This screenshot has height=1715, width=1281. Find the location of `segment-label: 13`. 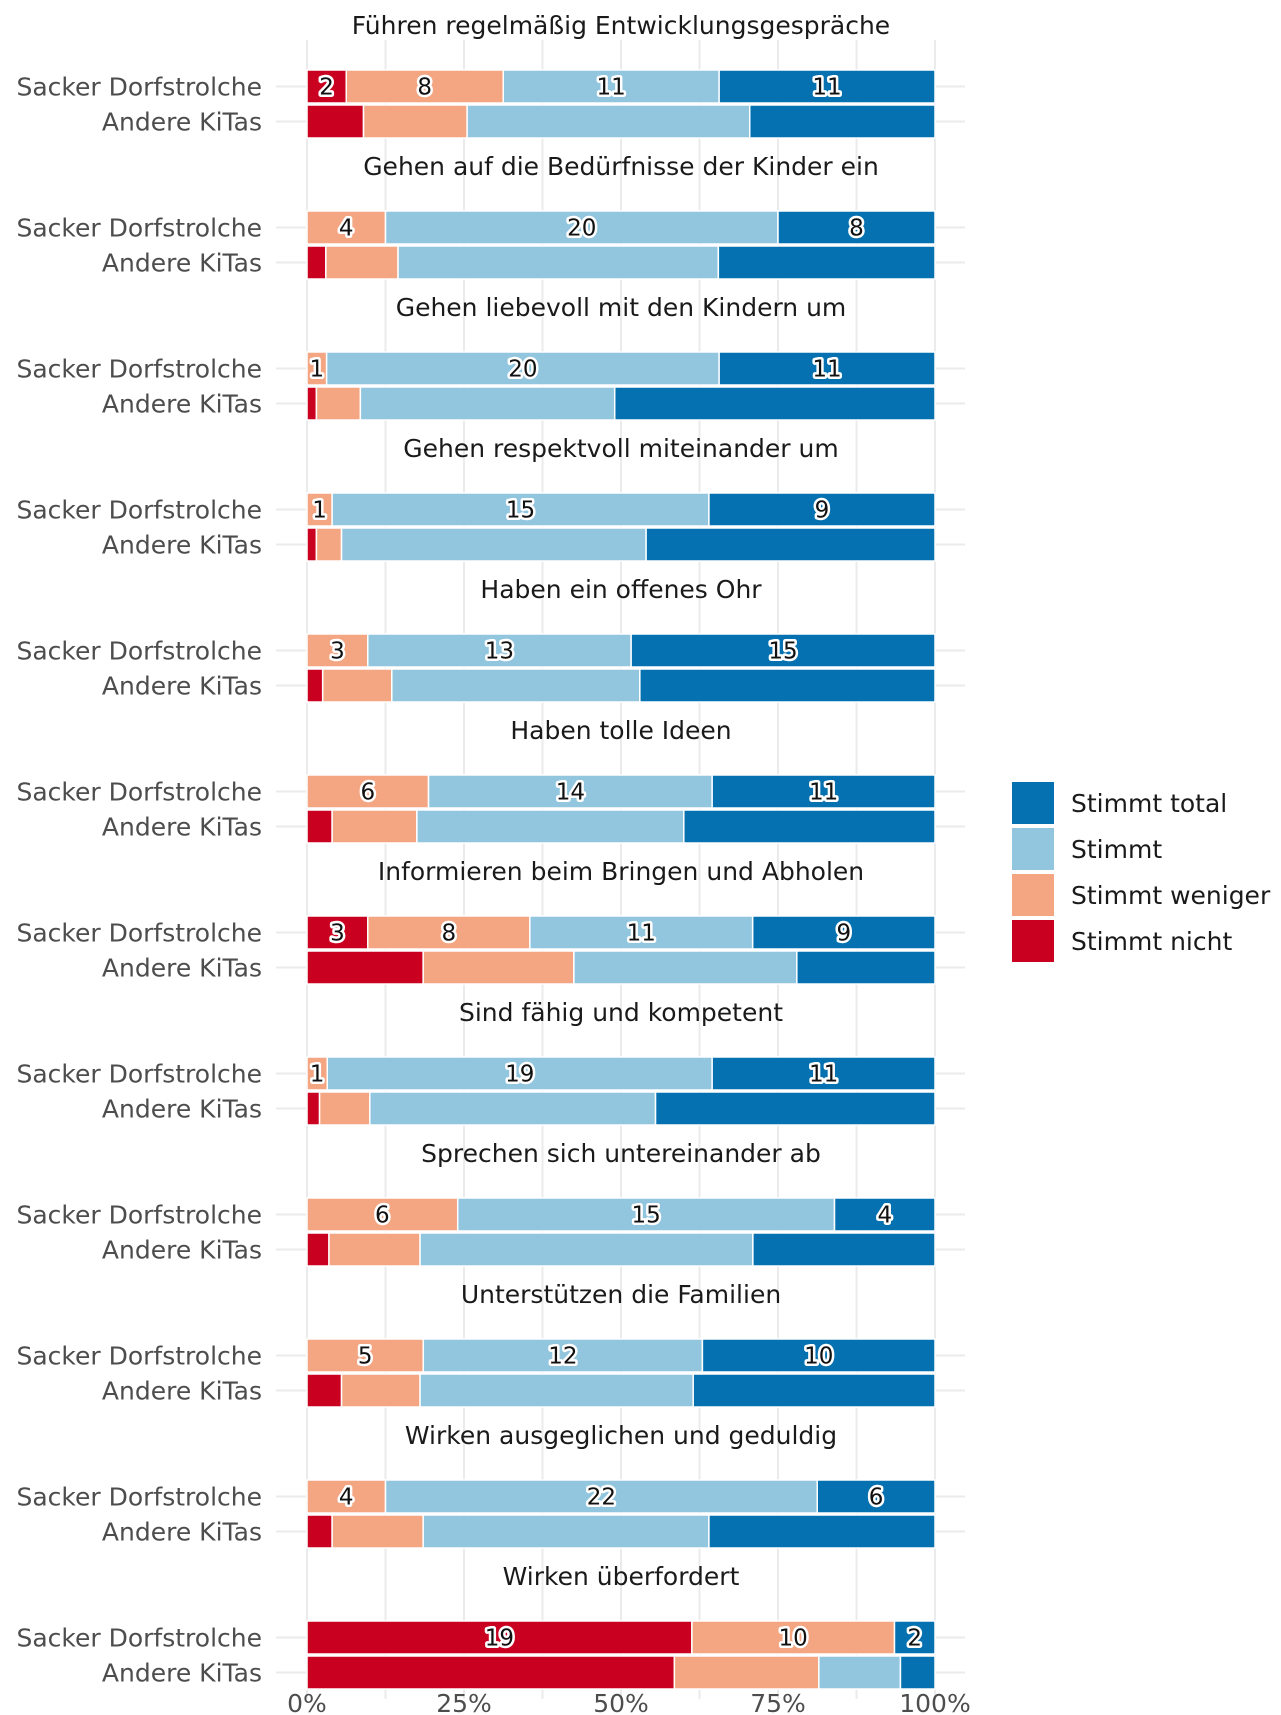

segment-label: 13 is located at coordinates (499, 652).